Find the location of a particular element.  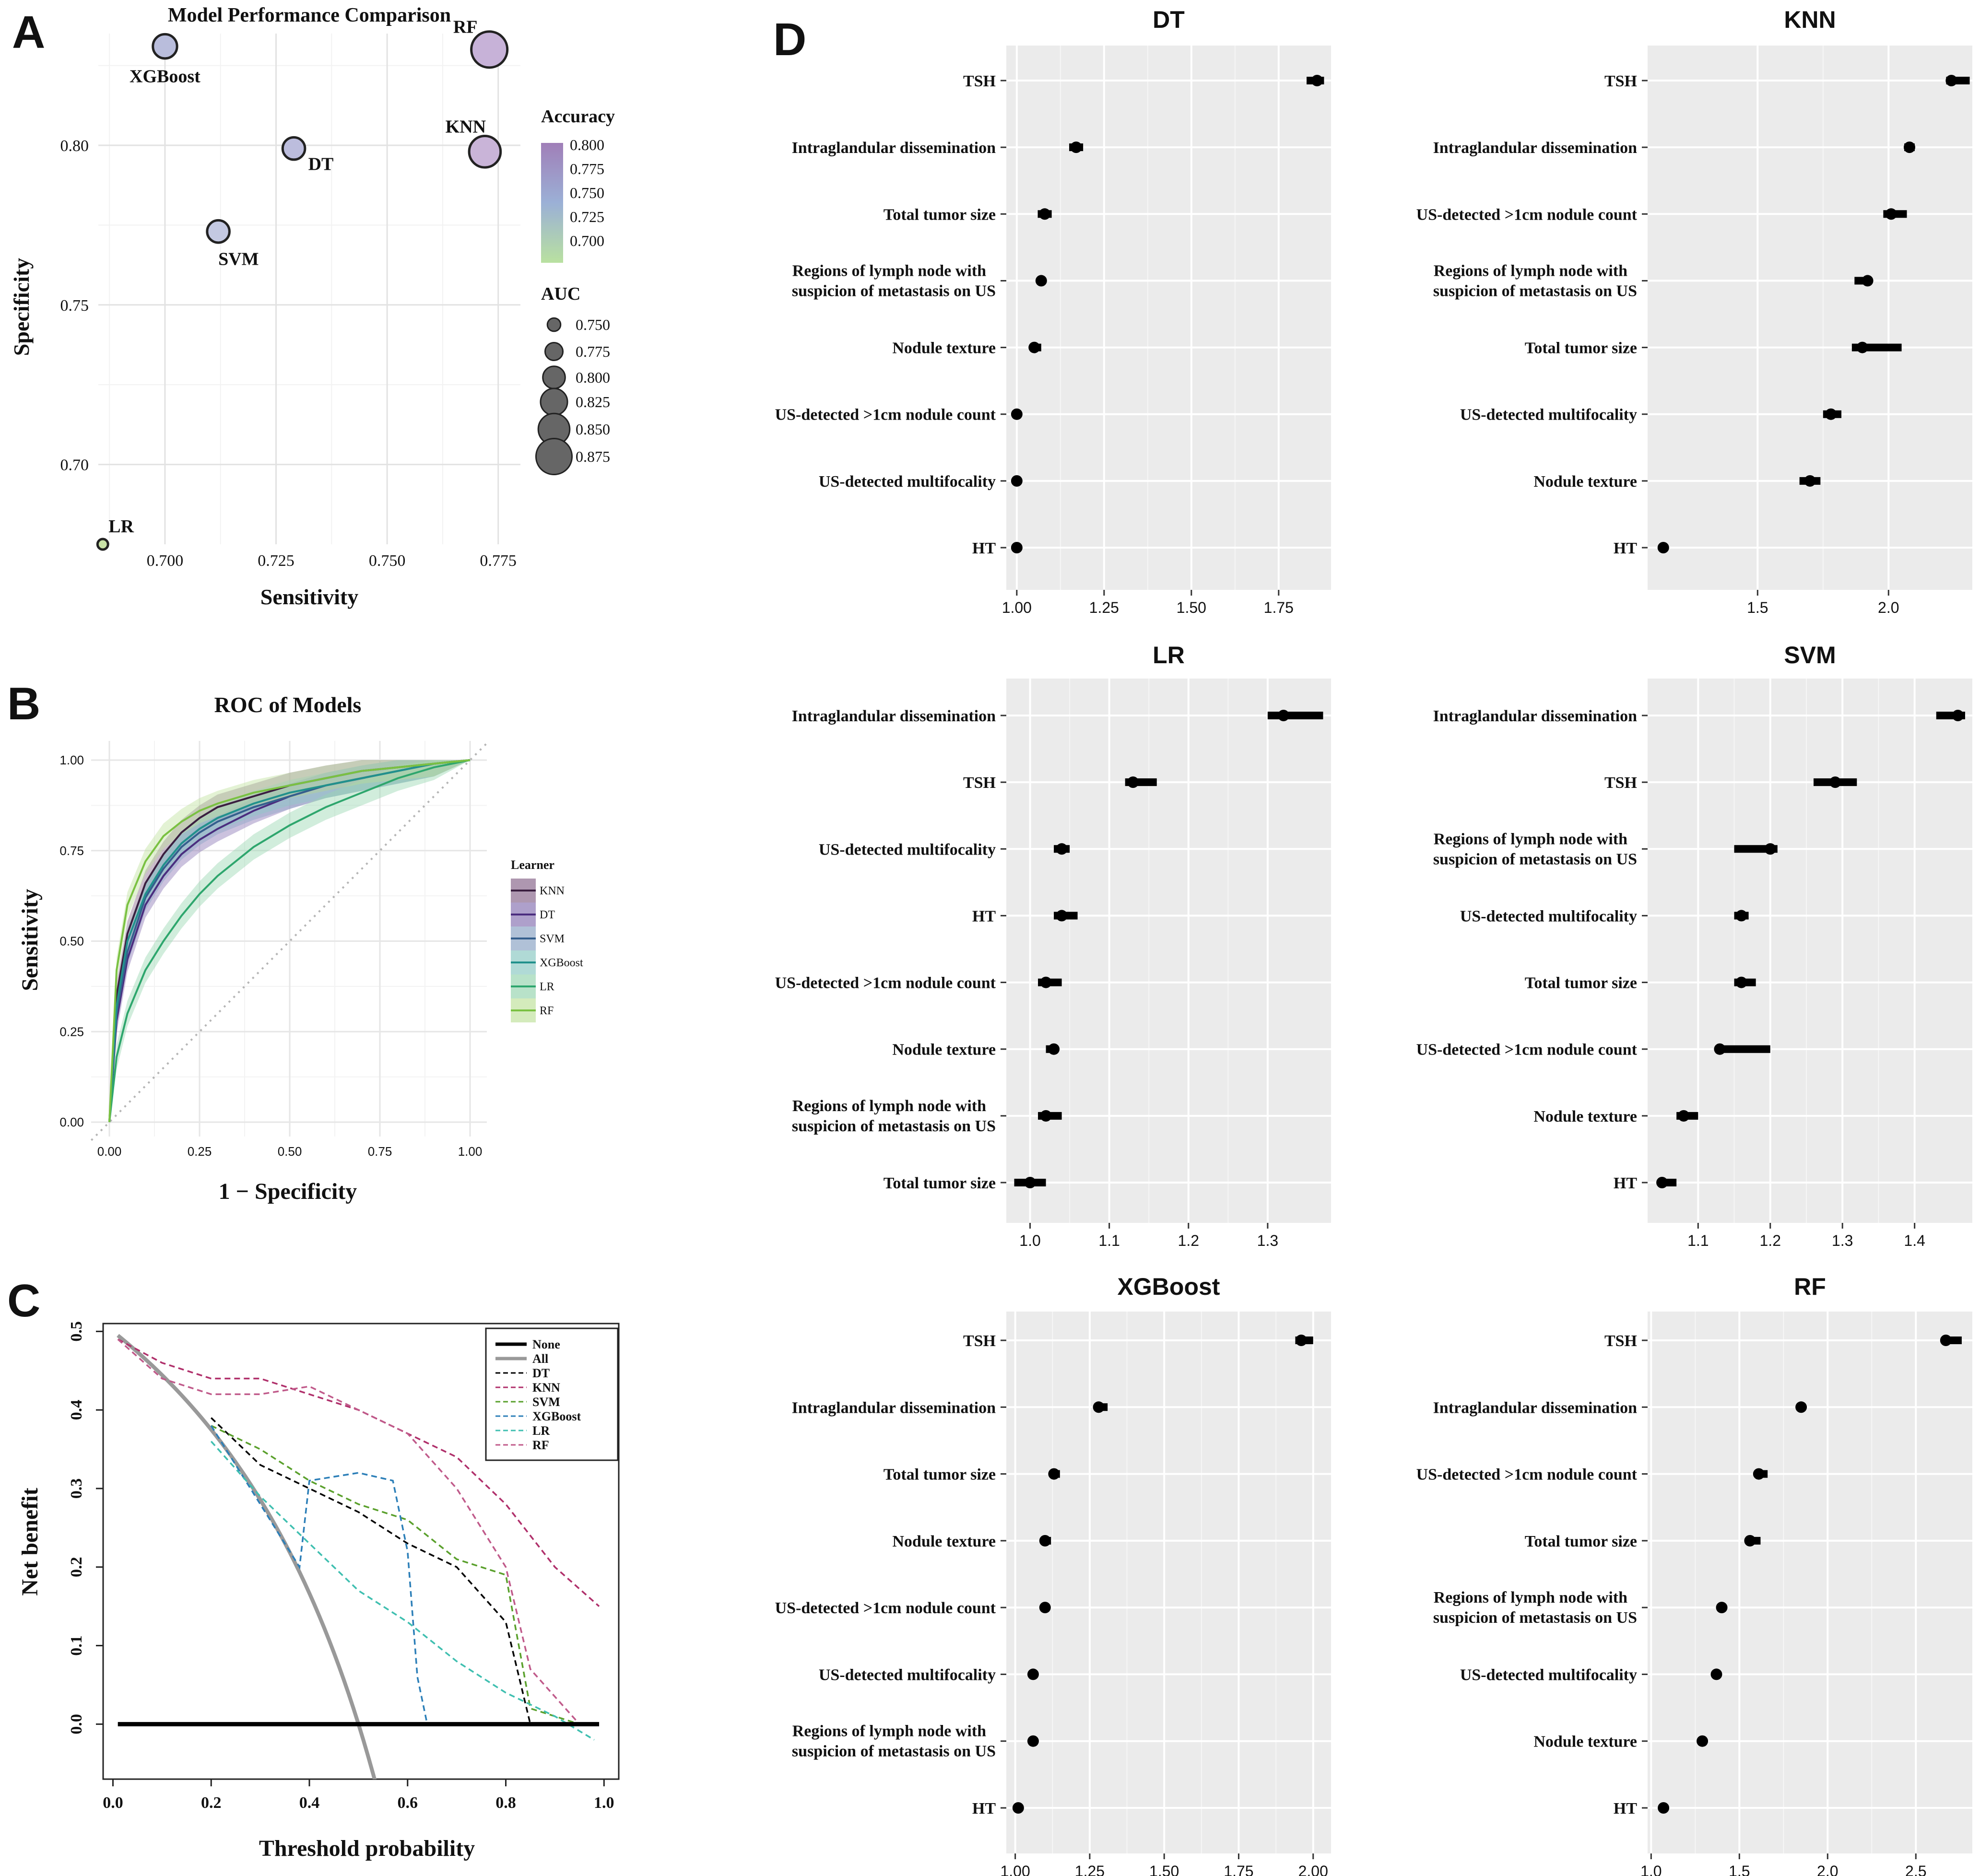

y-tick-label: 0.2 is located at coordinates (76, 1567).